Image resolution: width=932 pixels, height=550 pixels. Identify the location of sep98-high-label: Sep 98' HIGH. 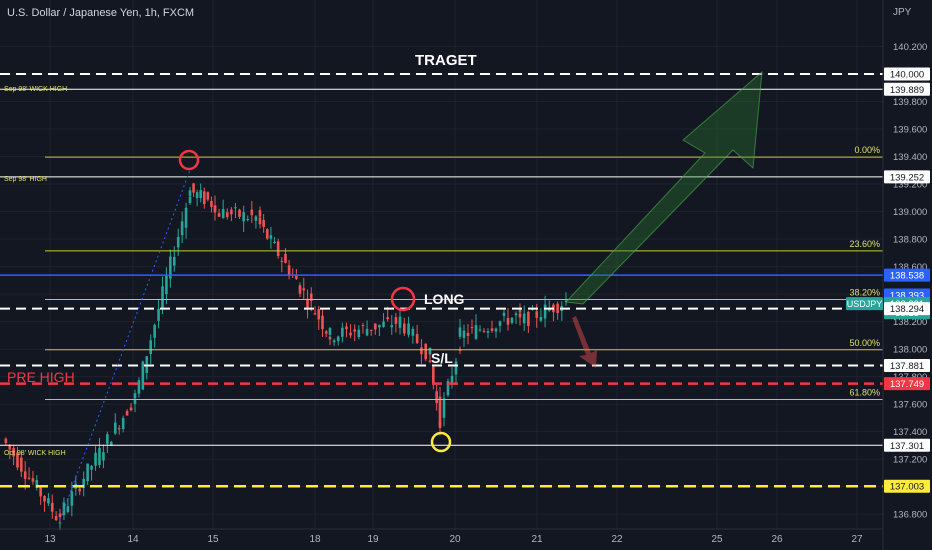
(25, 179).